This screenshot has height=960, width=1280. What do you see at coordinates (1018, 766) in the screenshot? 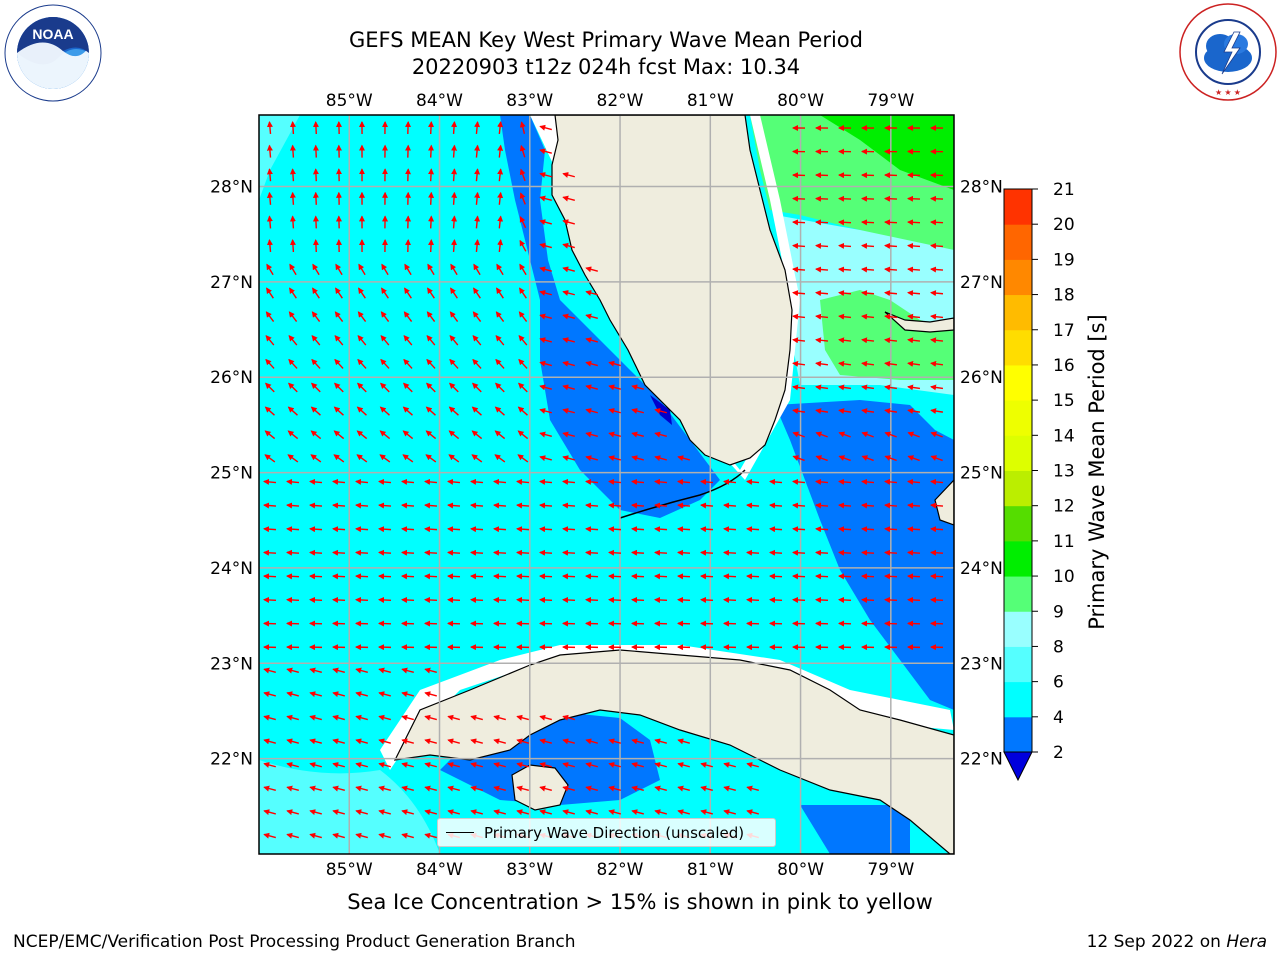
I see `colorbar-under-arrow` at bounding box center [1018, 766].